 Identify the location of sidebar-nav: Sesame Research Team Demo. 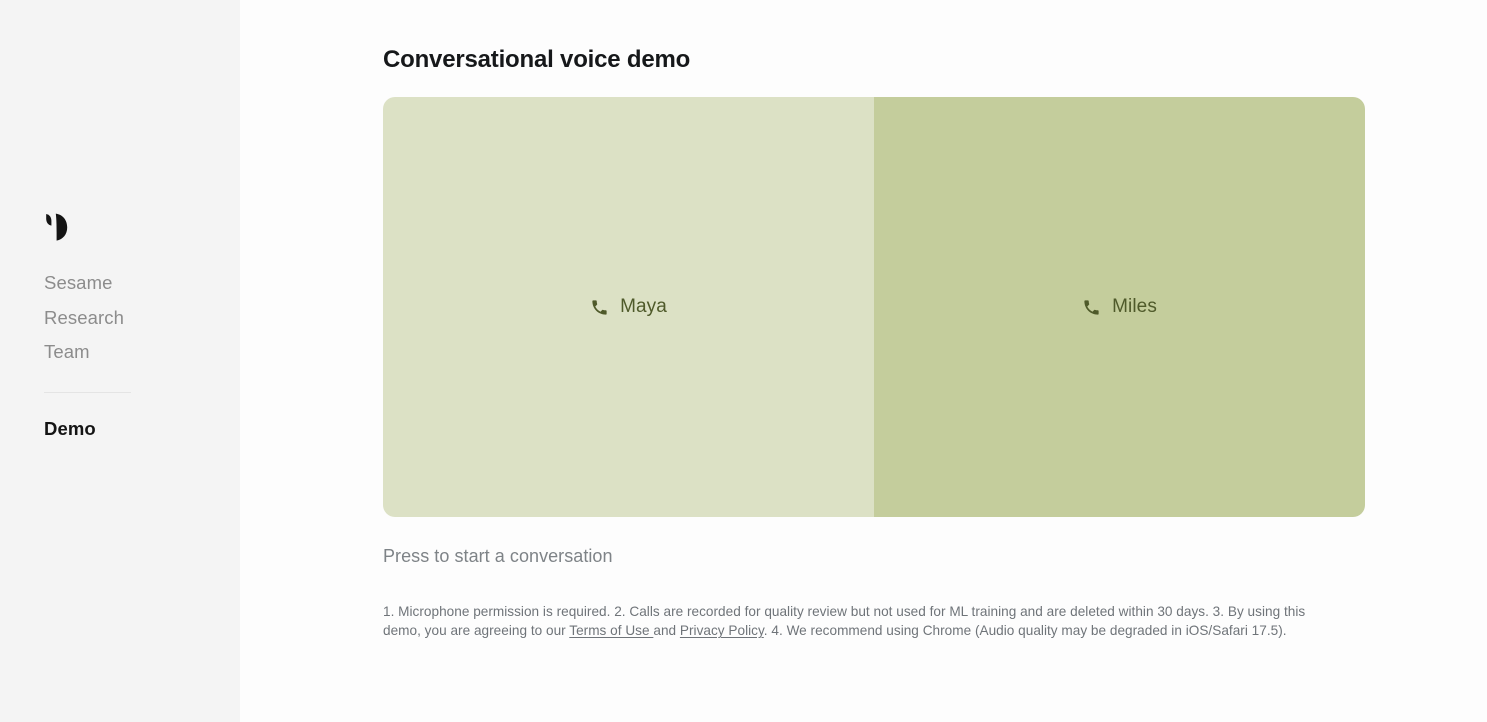
(129, 356).